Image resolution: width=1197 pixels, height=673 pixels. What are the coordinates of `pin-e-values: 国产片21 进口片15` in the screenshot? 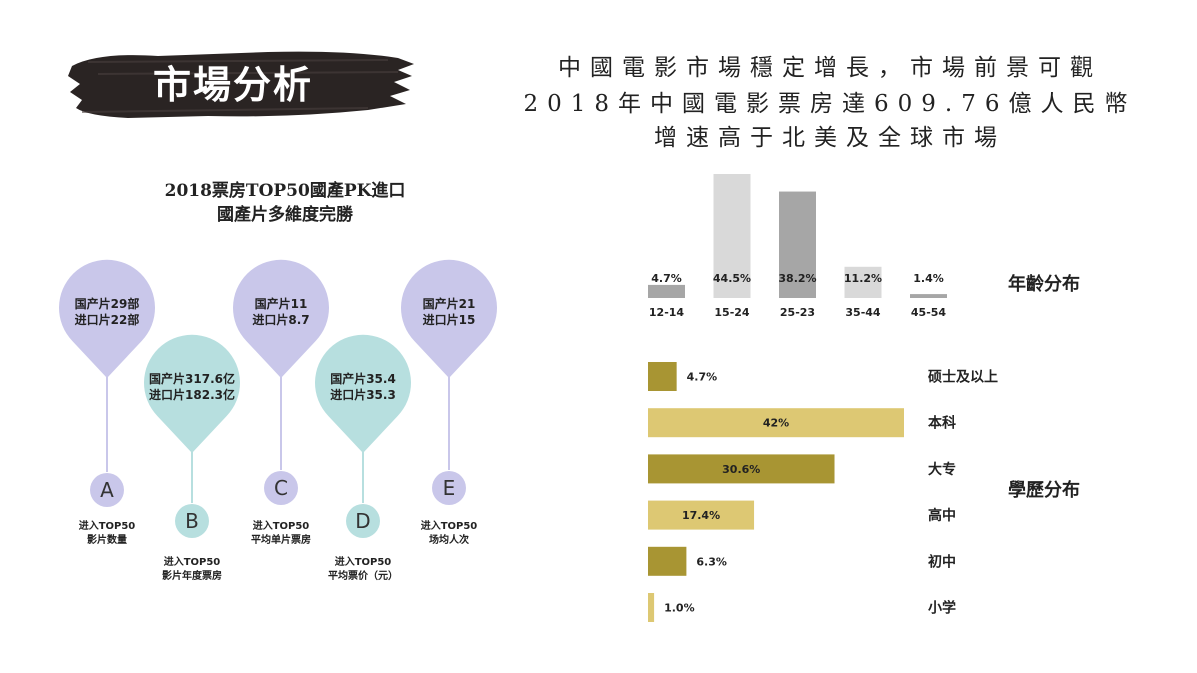 It's located at (449, 312).